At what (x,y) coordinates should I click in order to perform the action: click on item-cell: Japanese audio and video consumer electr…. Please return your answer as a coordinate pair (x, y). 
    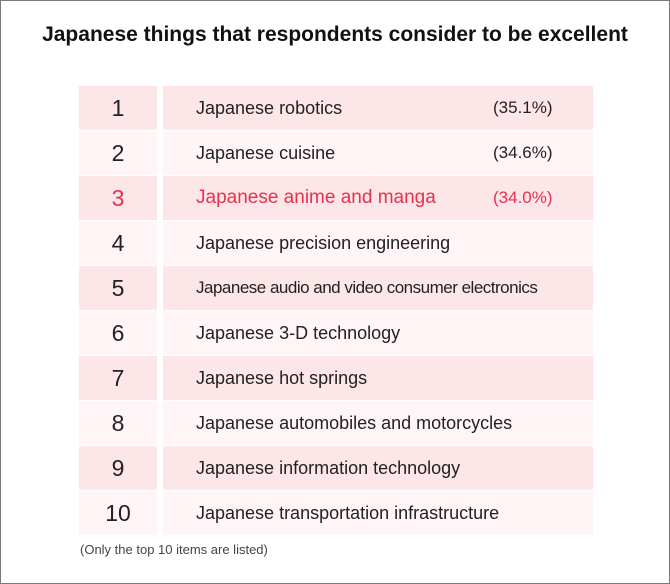
    Looking at the image, I should click on (378, 288).